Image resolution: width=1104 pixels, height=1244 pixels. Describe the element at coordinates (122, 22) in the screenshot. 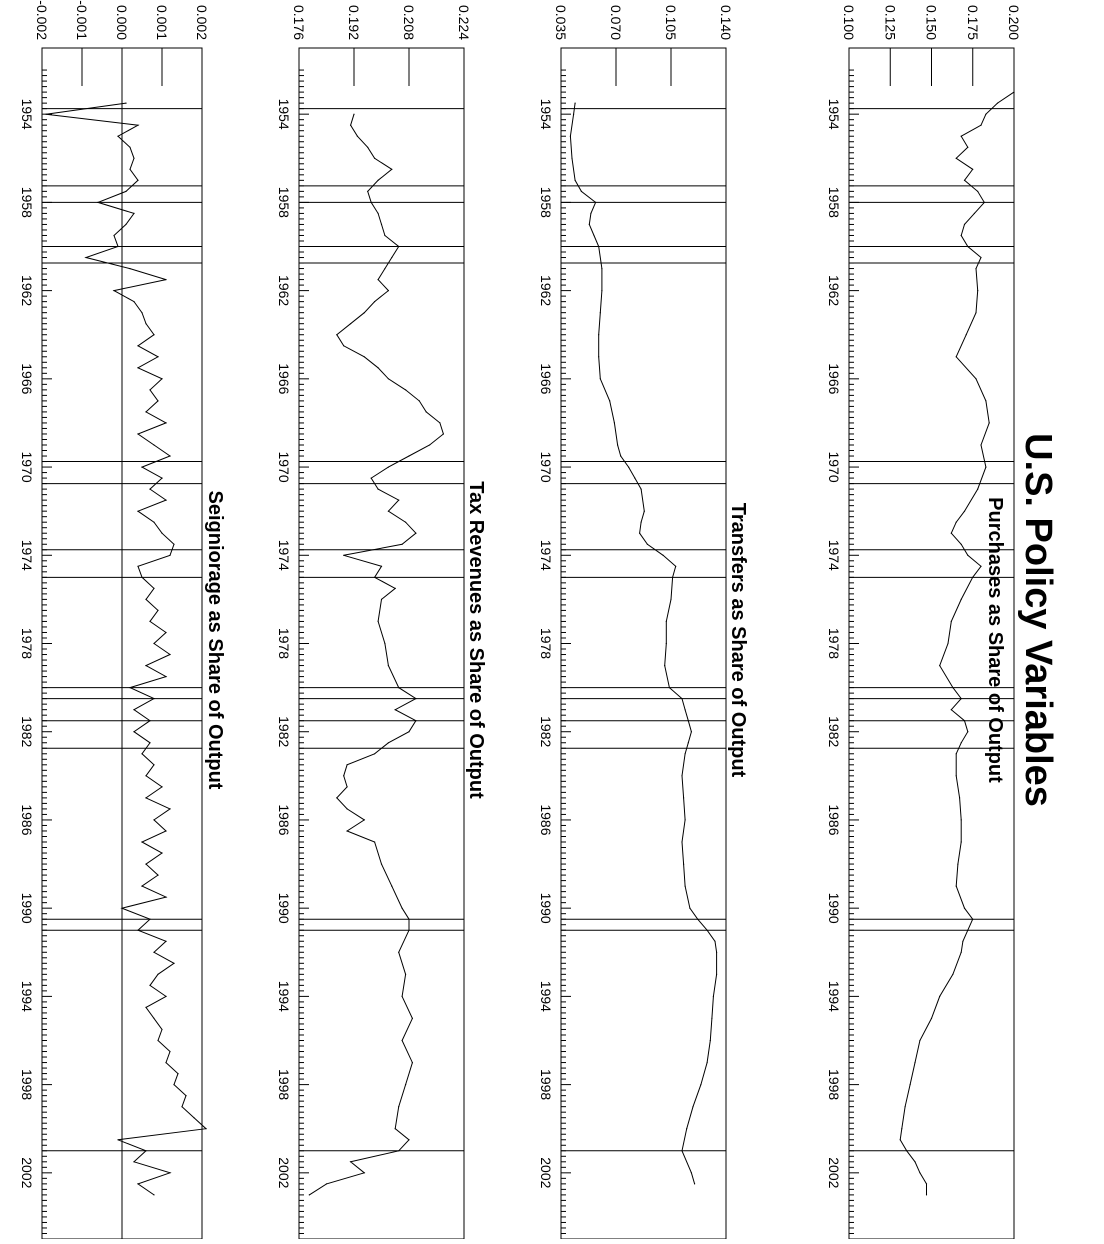

I see `y-tick-label: 0.000` at that location.